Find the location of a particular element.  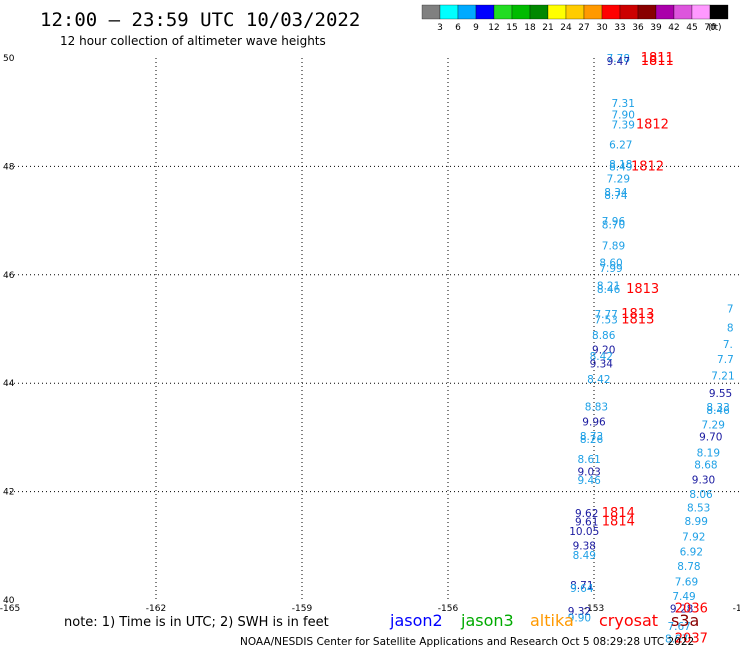

colorbar-label: 3 is located at coordinates (440, 28).